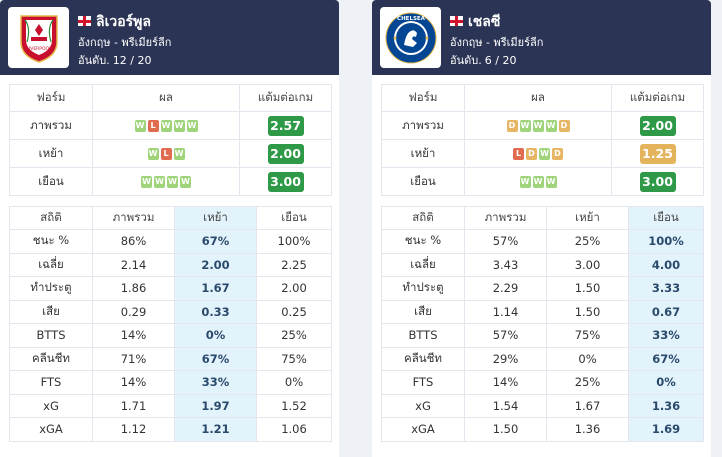  Describe the element at coordinates (215, 405) in the screenshot. I see `stats-value: 1.97` at that location.